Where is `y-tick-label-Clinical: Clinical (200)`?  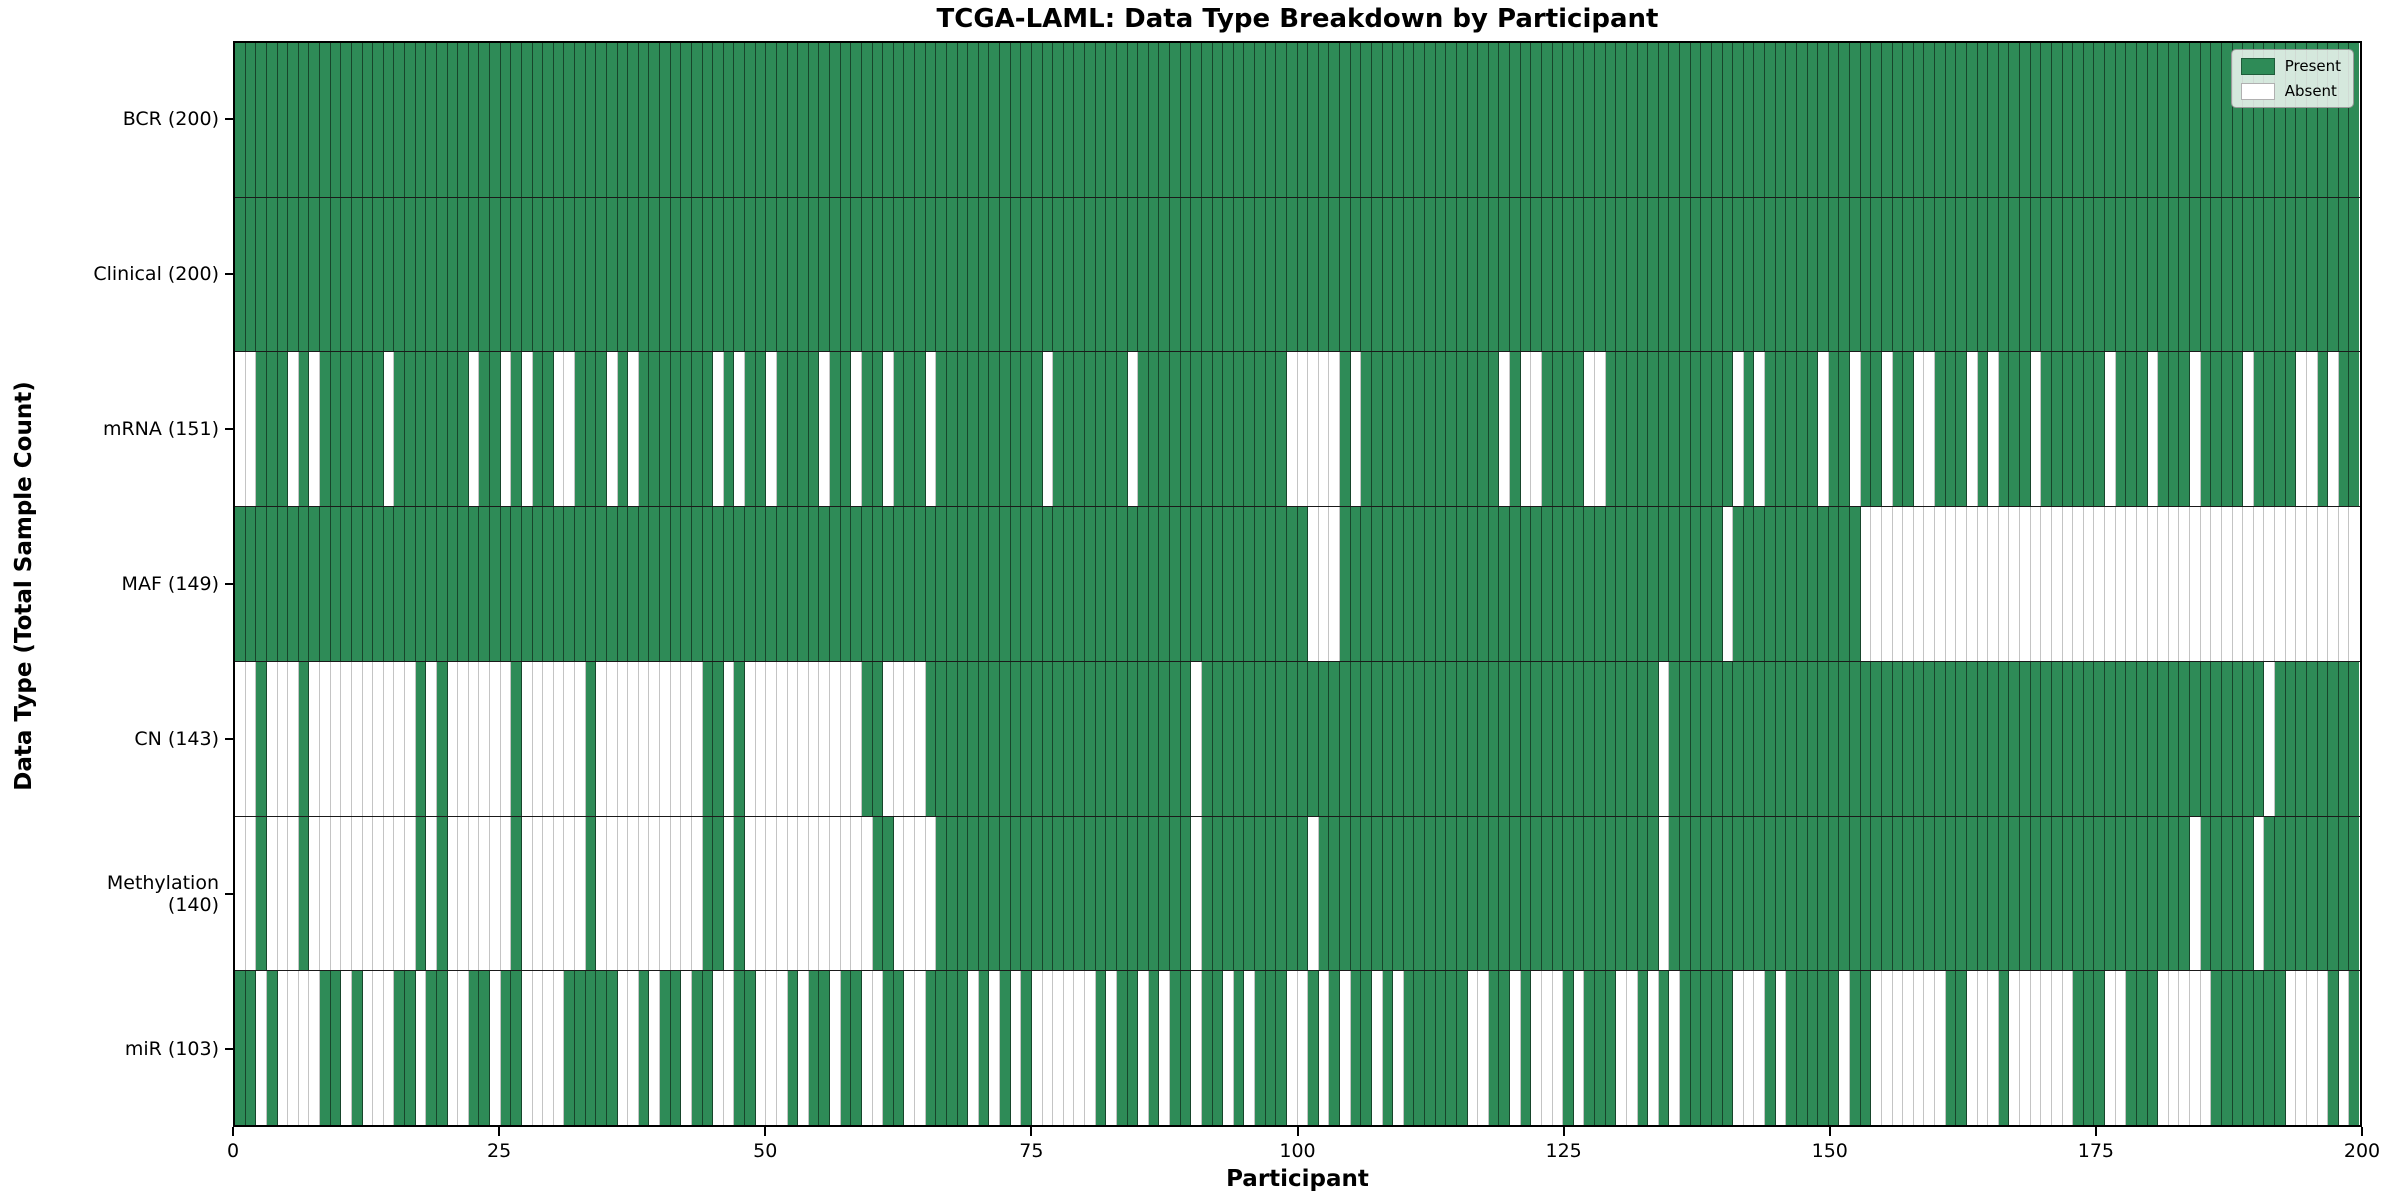
y-tick-label-Clinical: Clinical (200) is located at coordinates (156, 273).